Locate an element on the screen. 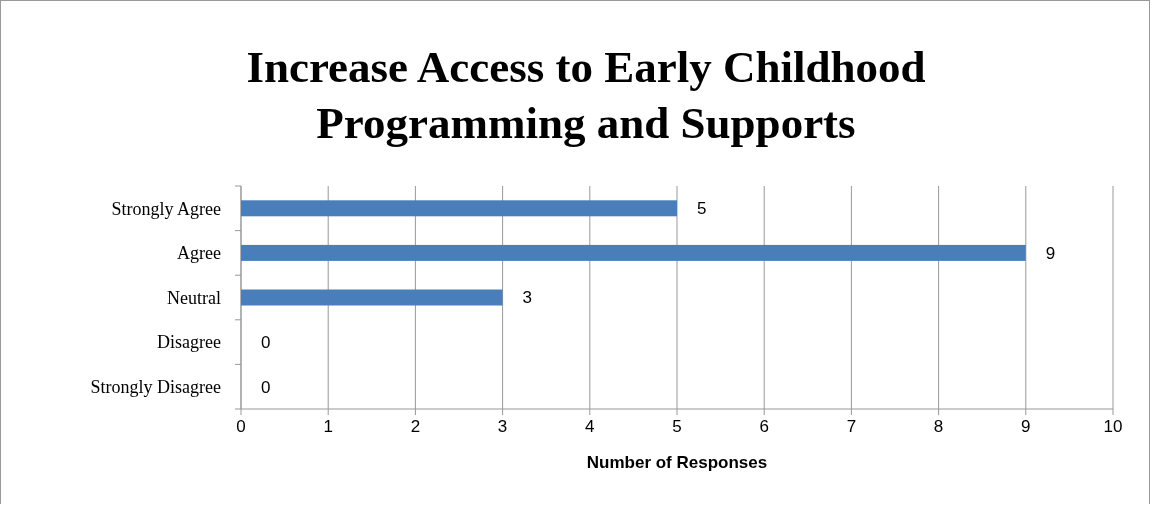 This screenshot has width=1152, height=505. data-label: 5 is located at coordinates (702, 209).